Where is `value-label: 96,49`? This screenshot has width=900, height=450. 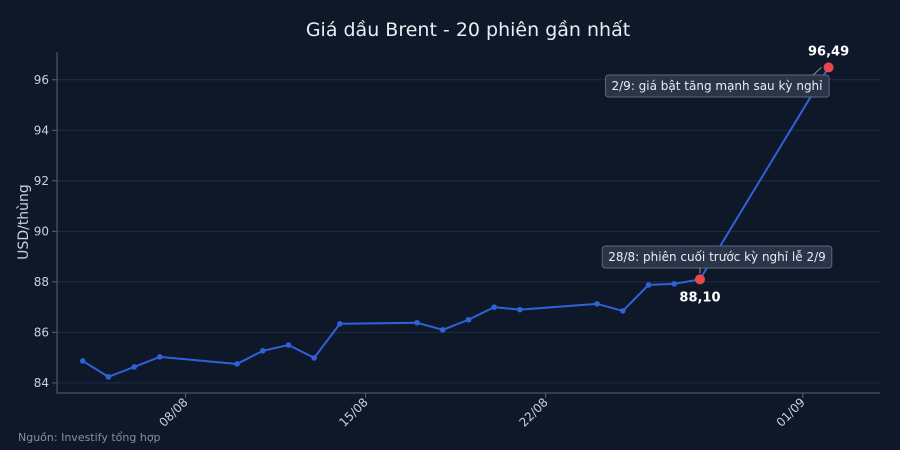 value-label: 96,49 is located at coordinates (828, 51).